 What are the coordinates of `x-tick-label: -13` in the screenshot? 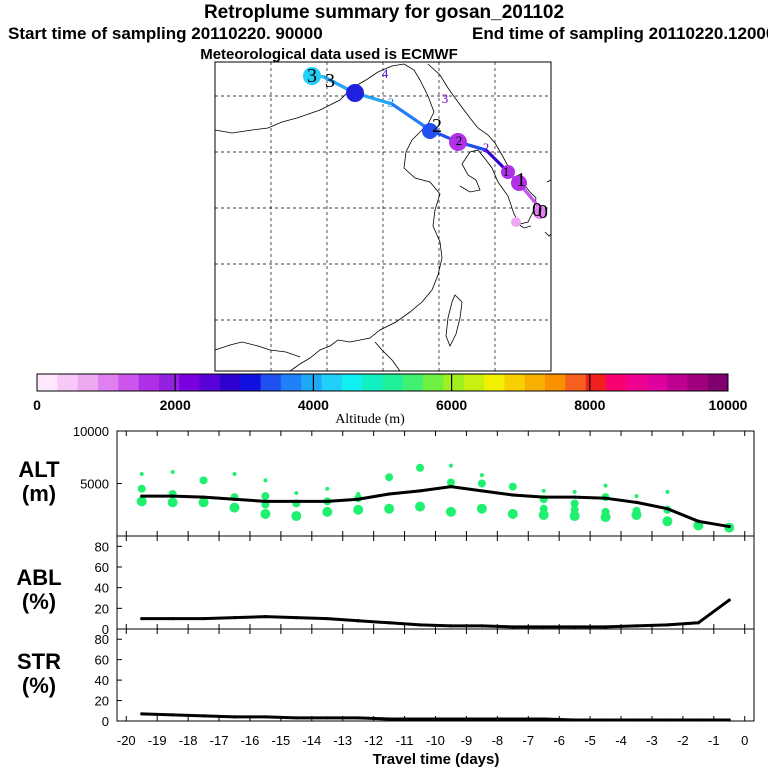 It's located at (342, 740).